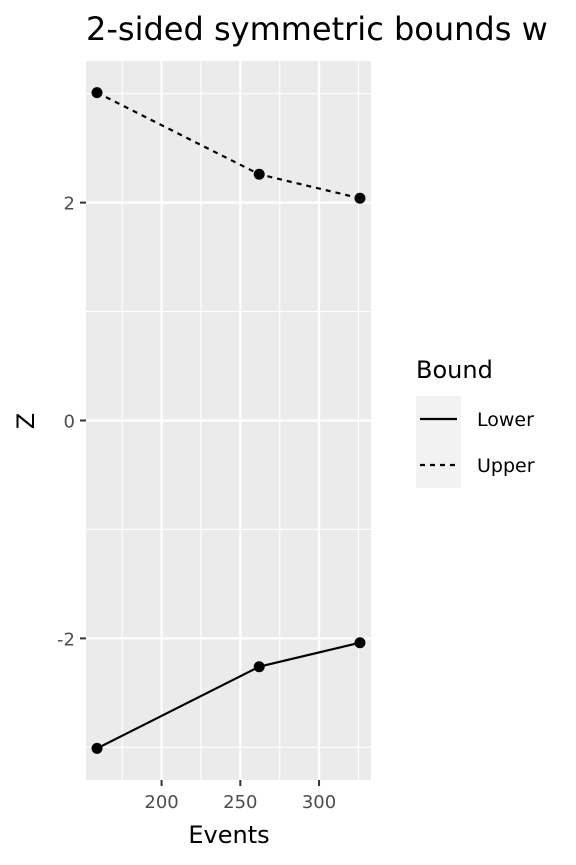  I want to click on legend-item-lower: Lower, so click(475, 419).